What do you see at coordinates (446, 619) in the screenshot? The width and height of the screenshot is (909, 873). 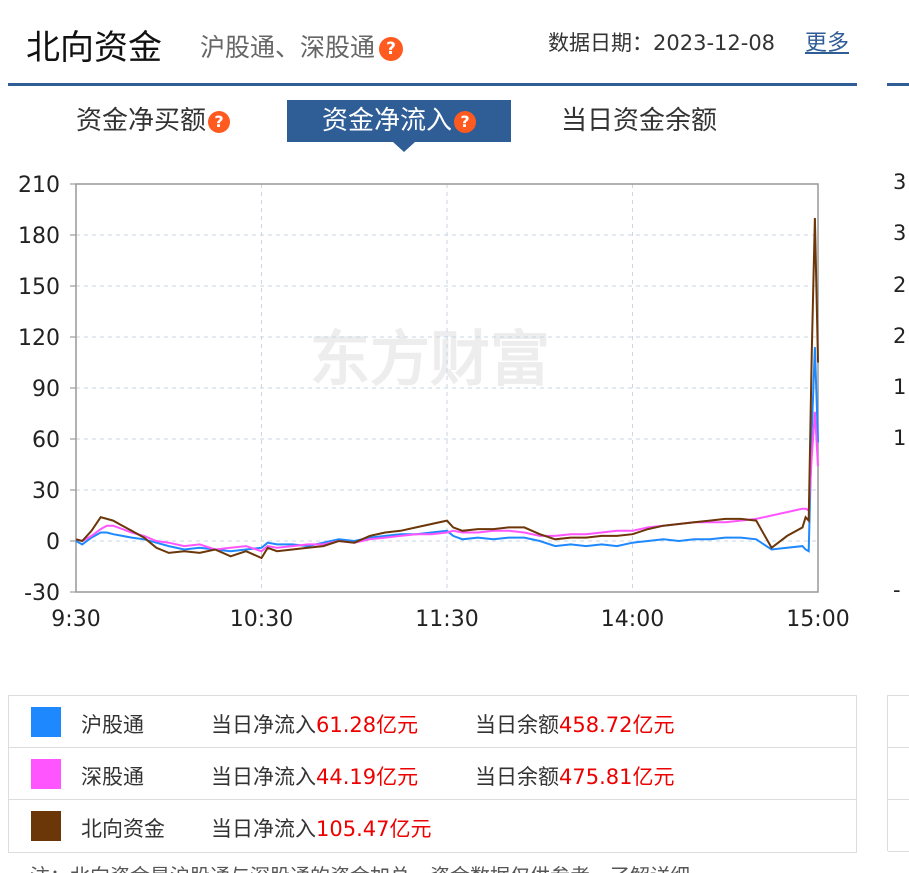 I see `x-tick-label: 11:30` at bounding box center [446, 619].